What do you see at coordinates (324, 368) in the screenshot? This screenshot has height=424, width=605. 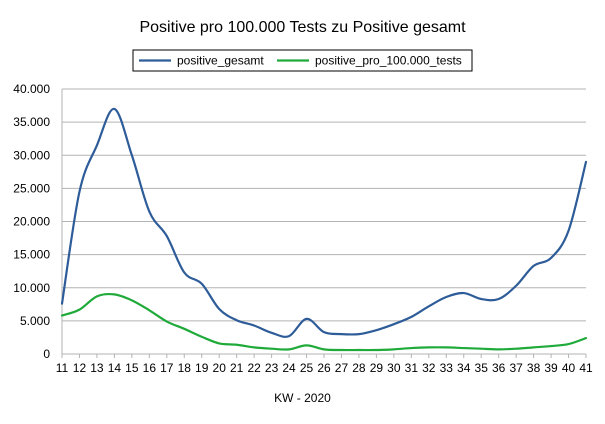 I see `x-tick-label: 26` at bounding box center [324, 368].